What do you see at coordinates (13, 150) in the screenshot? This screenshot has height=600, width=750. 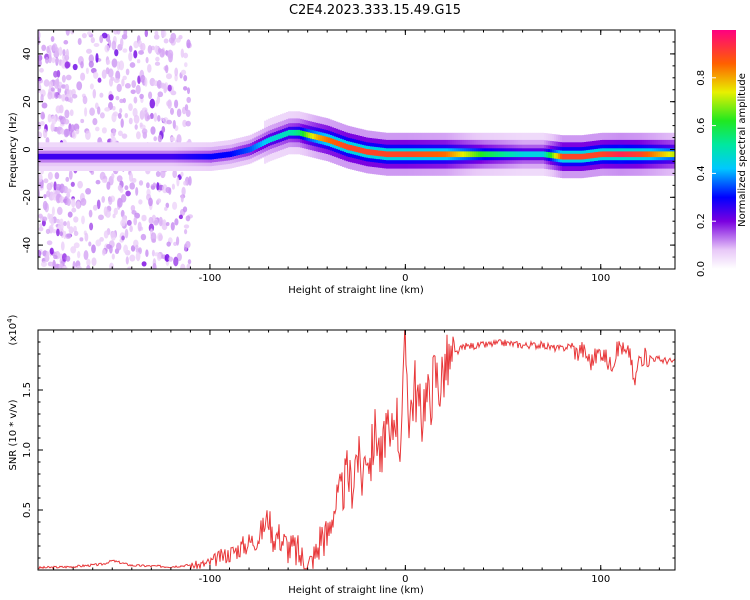 I see `spectrogram-y-axis-label: Frequency (Hz)` at bounding box center [13, 150].